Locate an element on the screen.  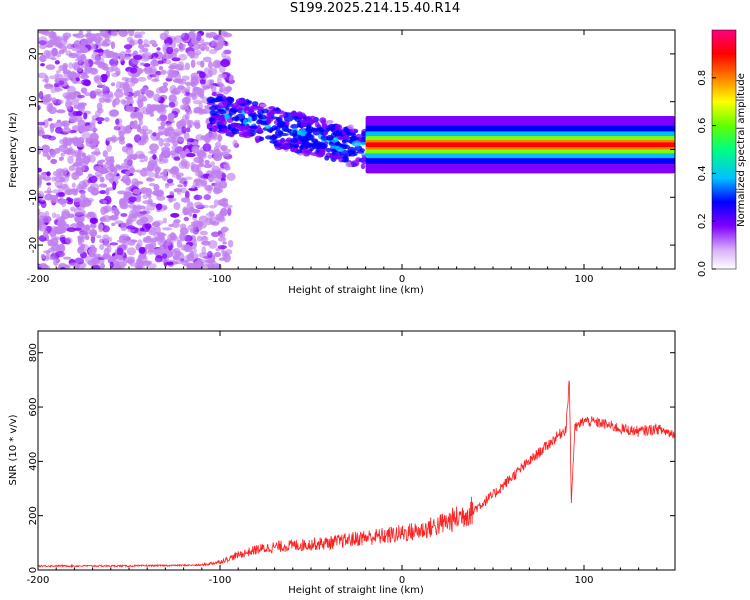
x-tick-label: -100 is located at coordinates (220, 580).